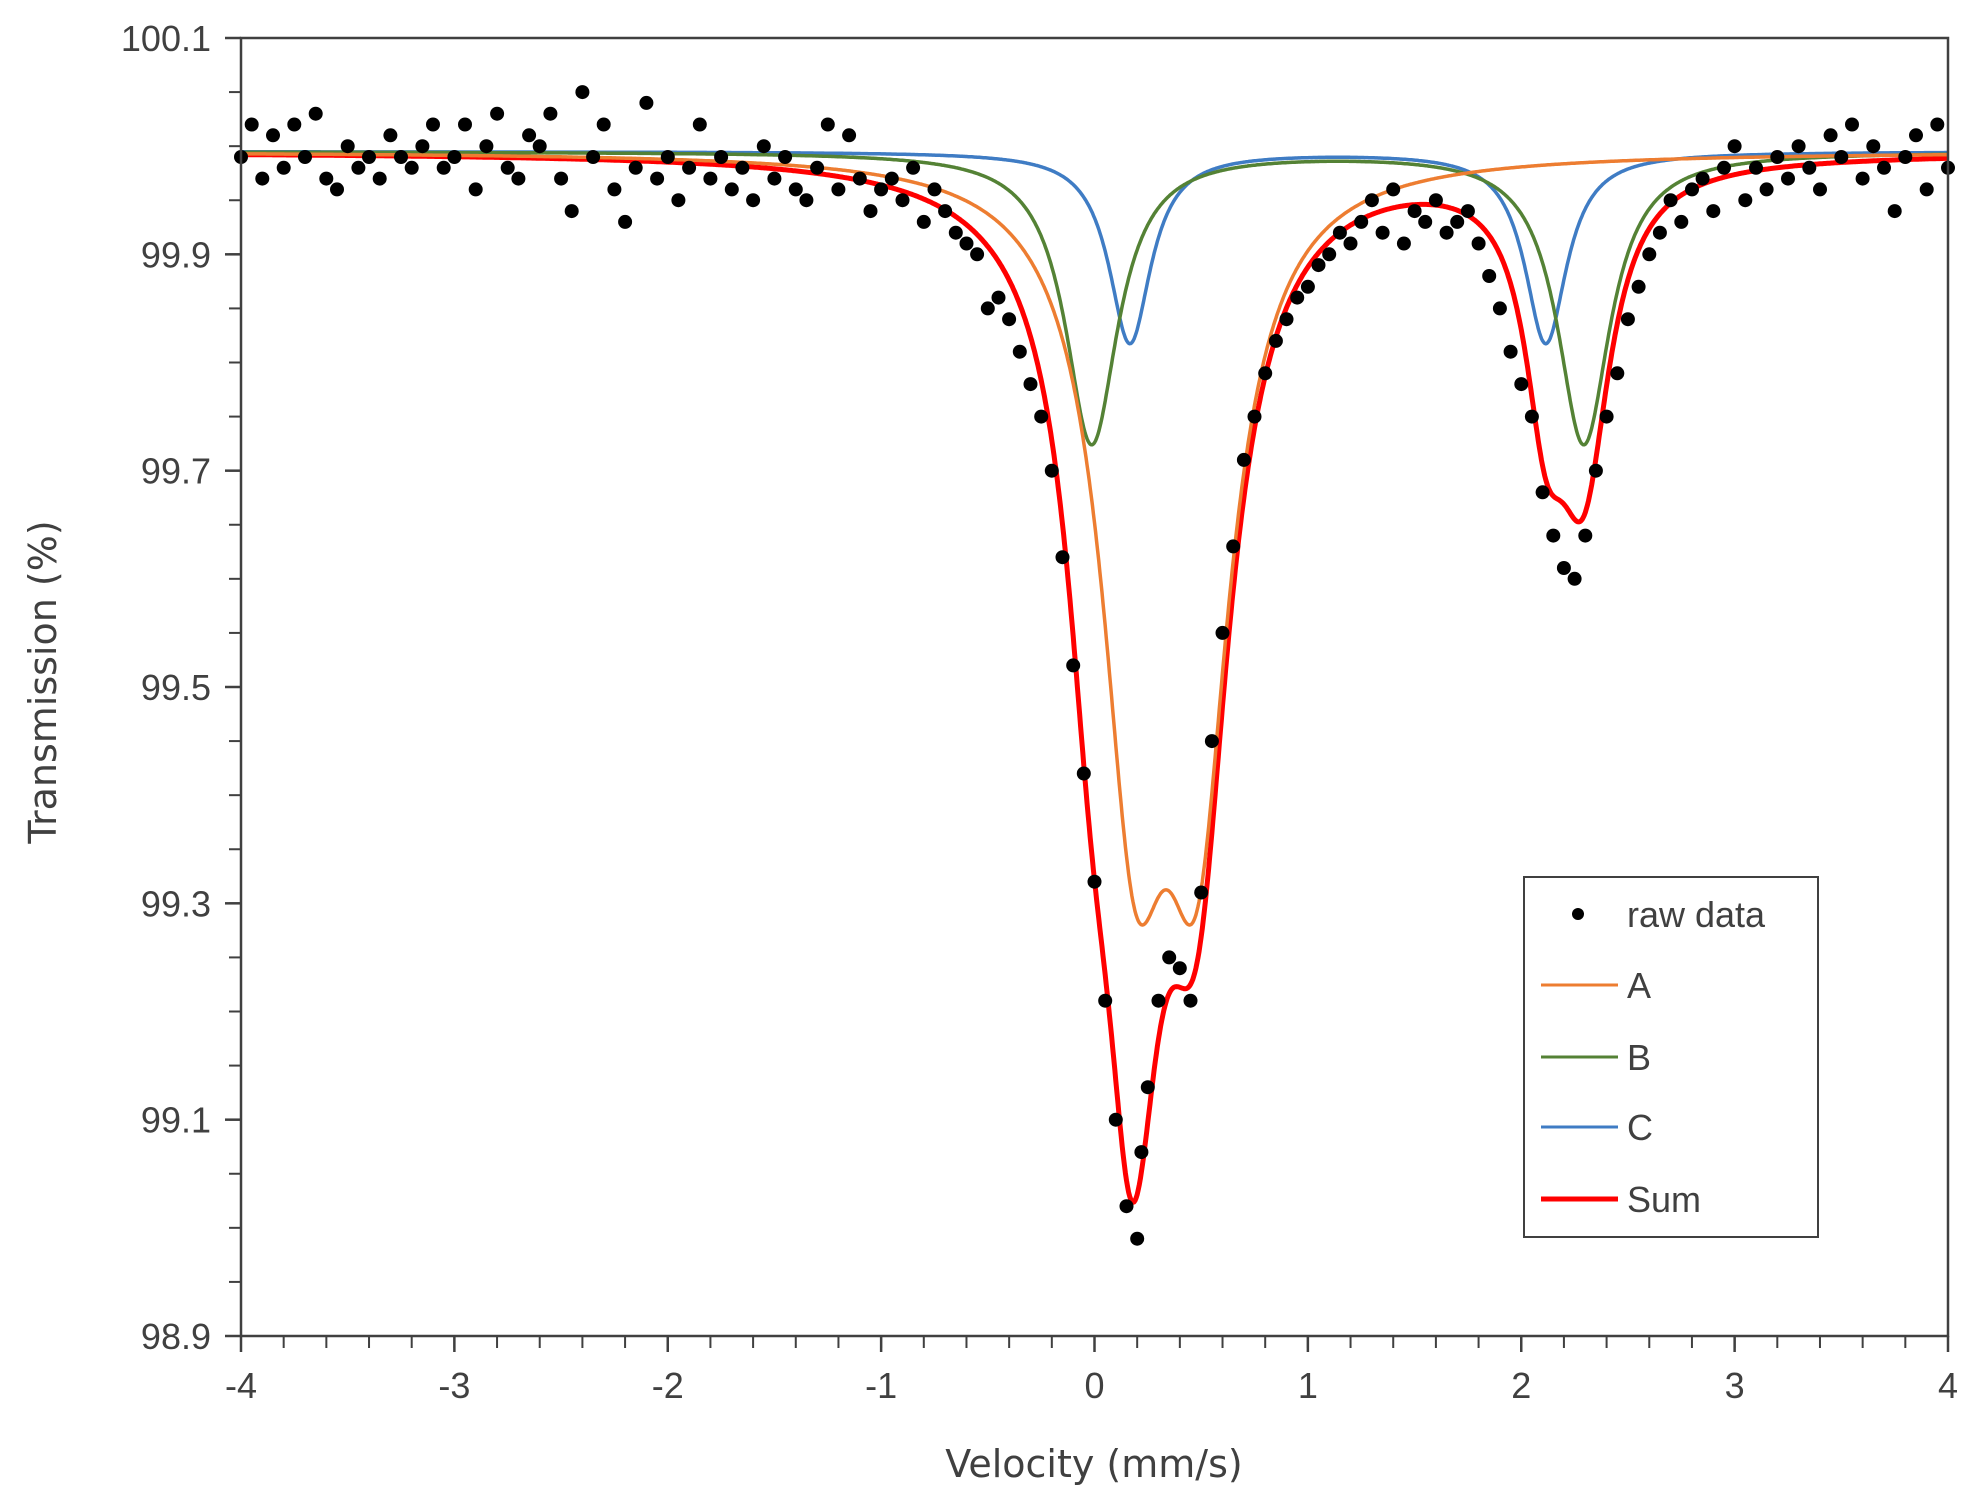  I want to click on y-tick-label: 99.9, so click(176, 254).